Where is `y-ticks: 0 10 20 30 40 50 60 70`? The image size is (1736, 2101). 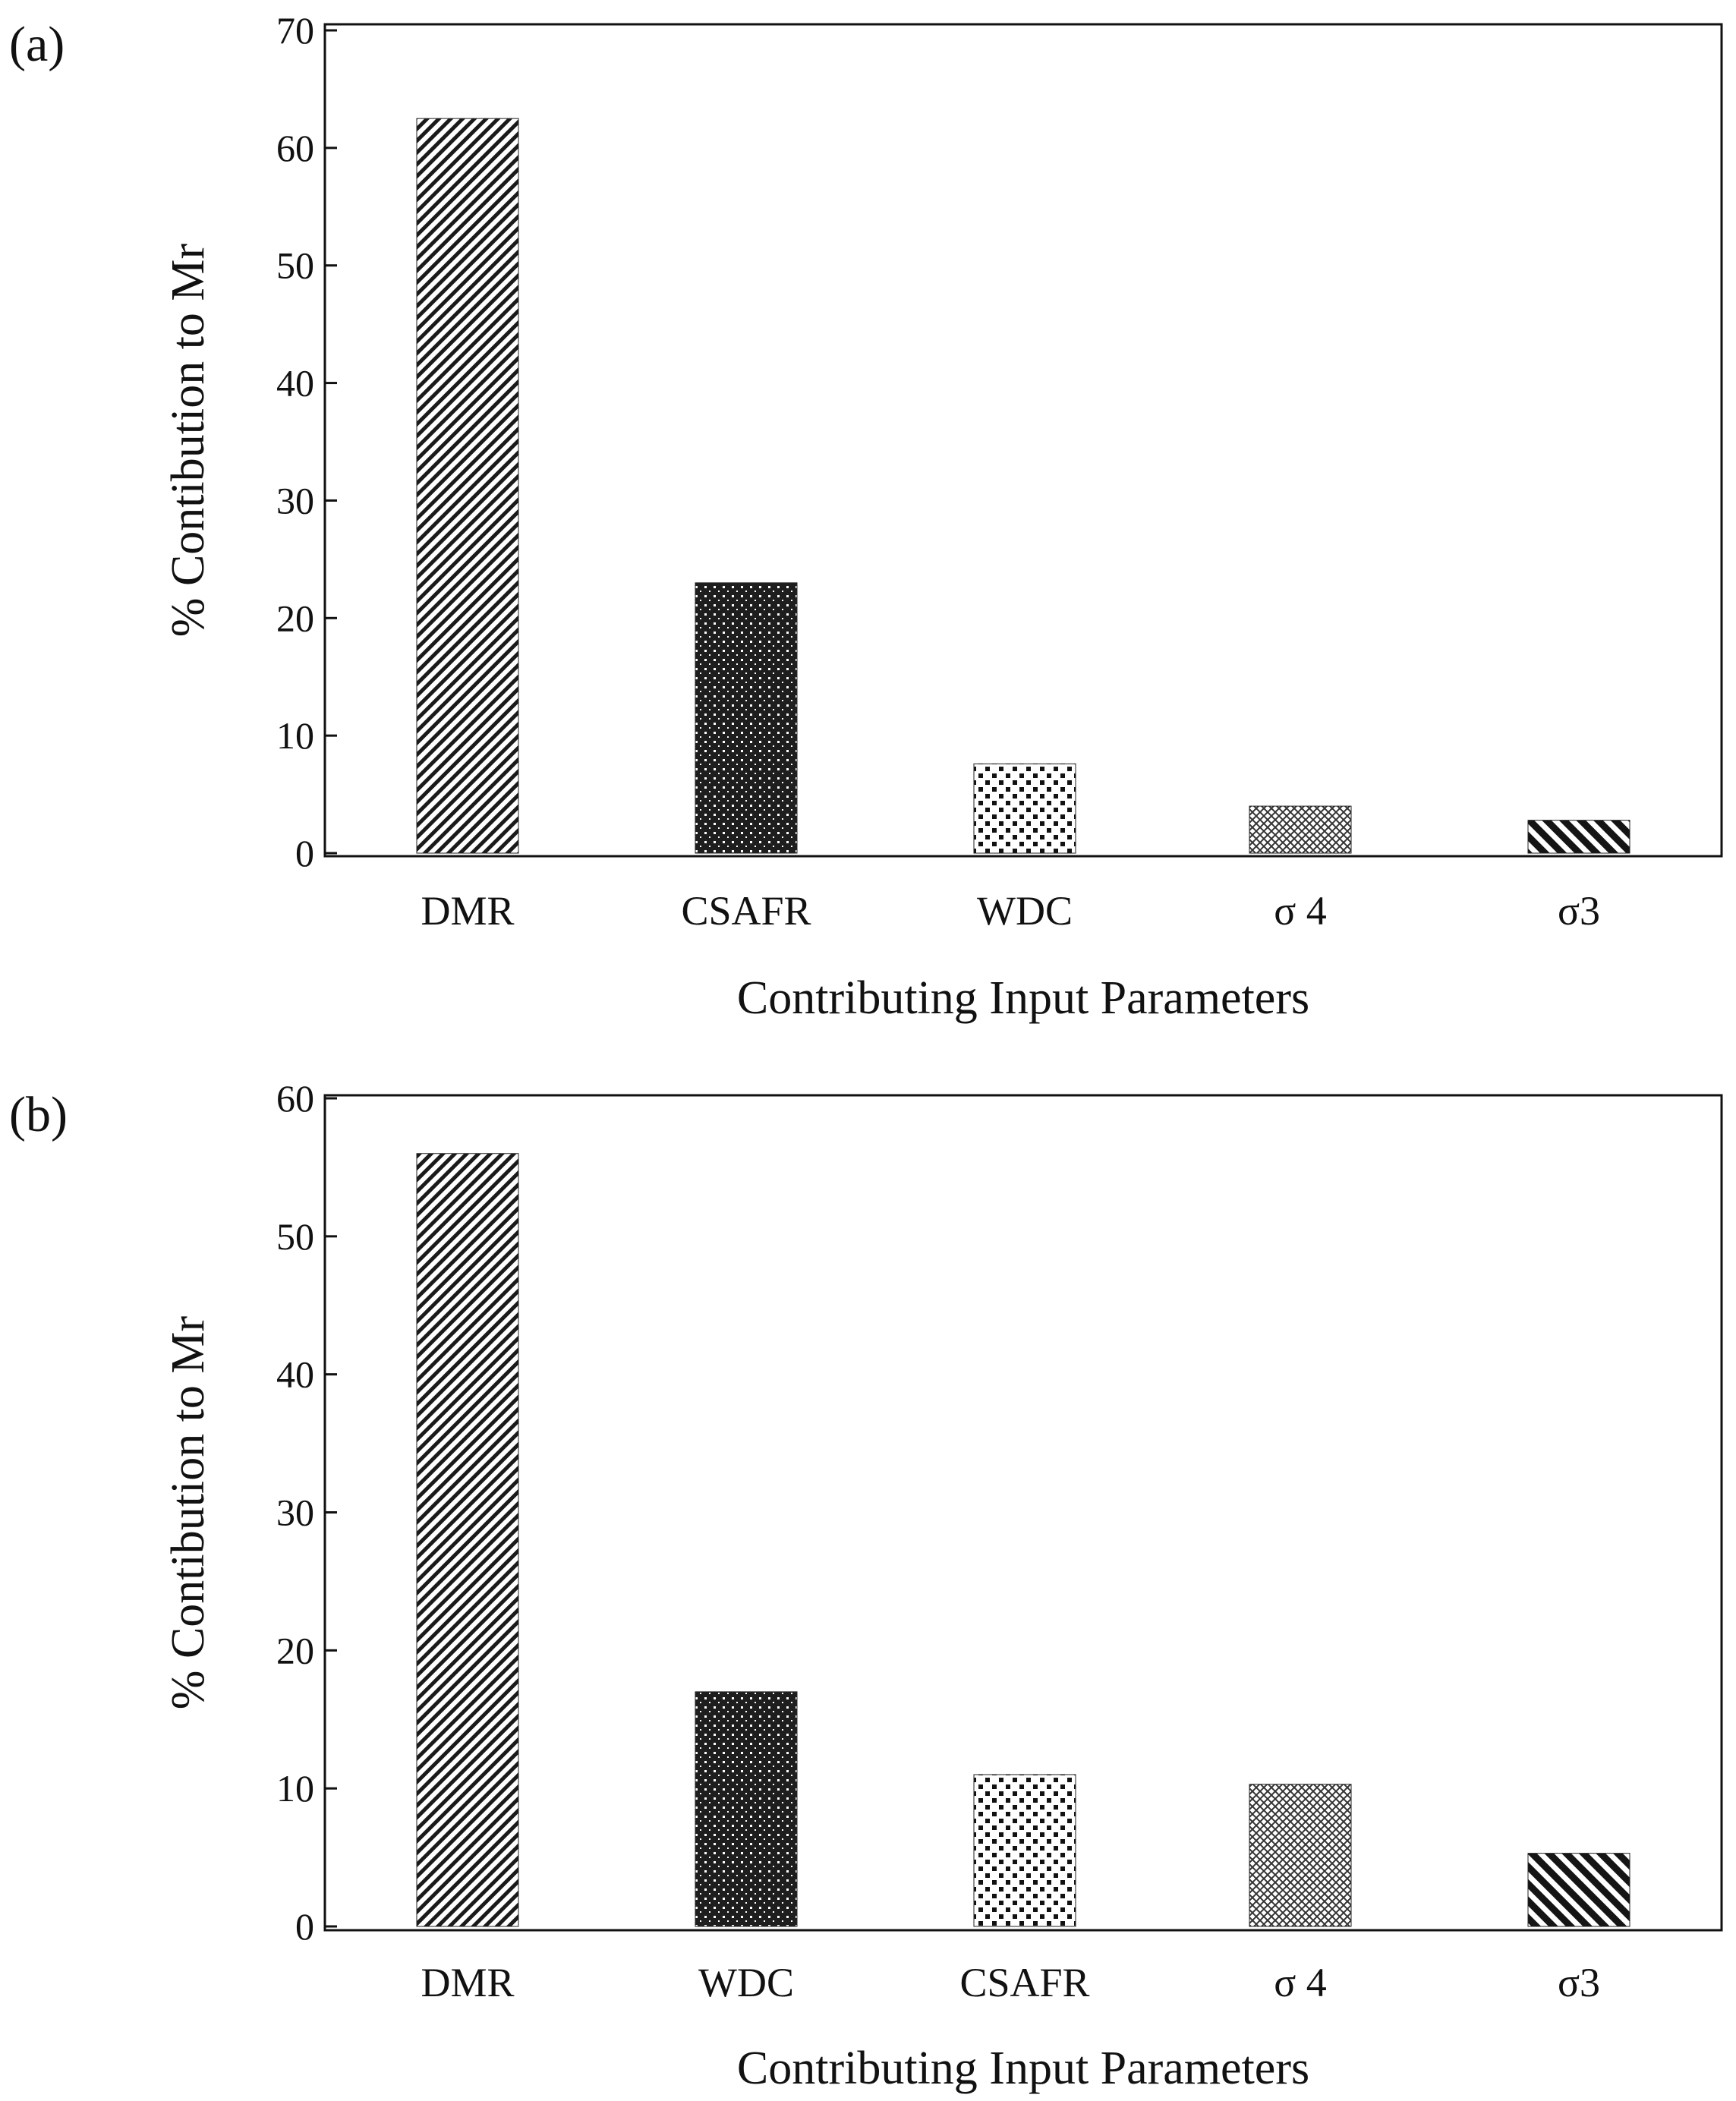 y-ticks: 0 10 20 30 40 50 60 70 is located at coordinates (306, 441).